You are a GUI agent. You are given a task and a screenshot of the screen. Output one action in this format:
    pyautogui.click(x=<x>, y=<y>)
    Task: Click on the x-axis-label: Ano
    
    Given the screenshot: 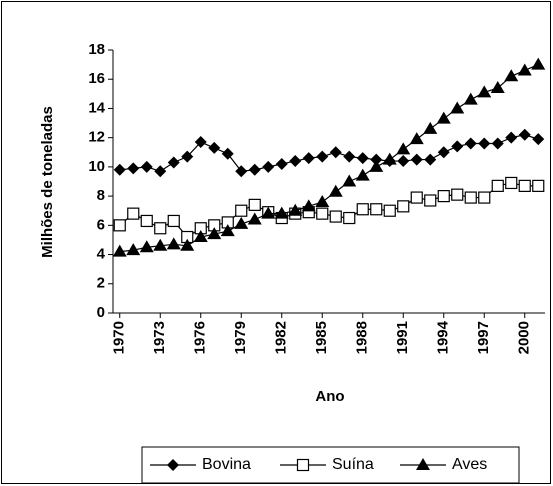 What is the action you would take?
    pyautogui.click(x=329, y=396)
    